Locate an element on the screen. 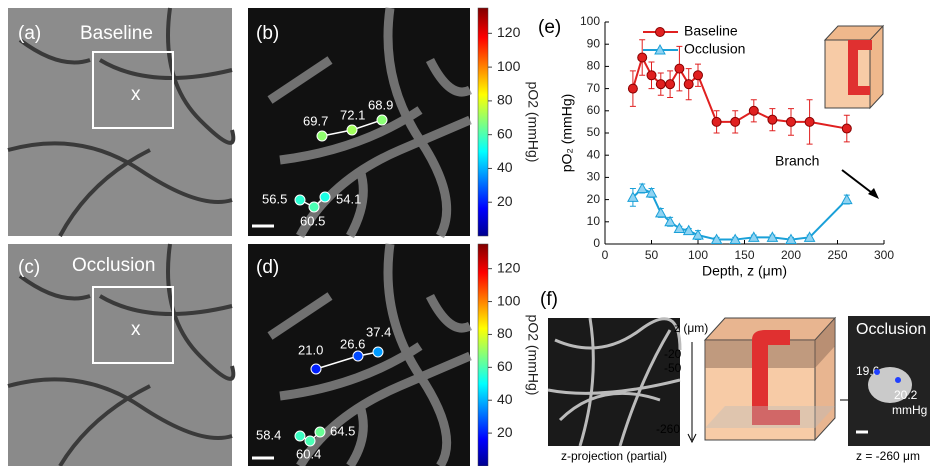  depth-label: -50 is located at coordinates (673, 368).